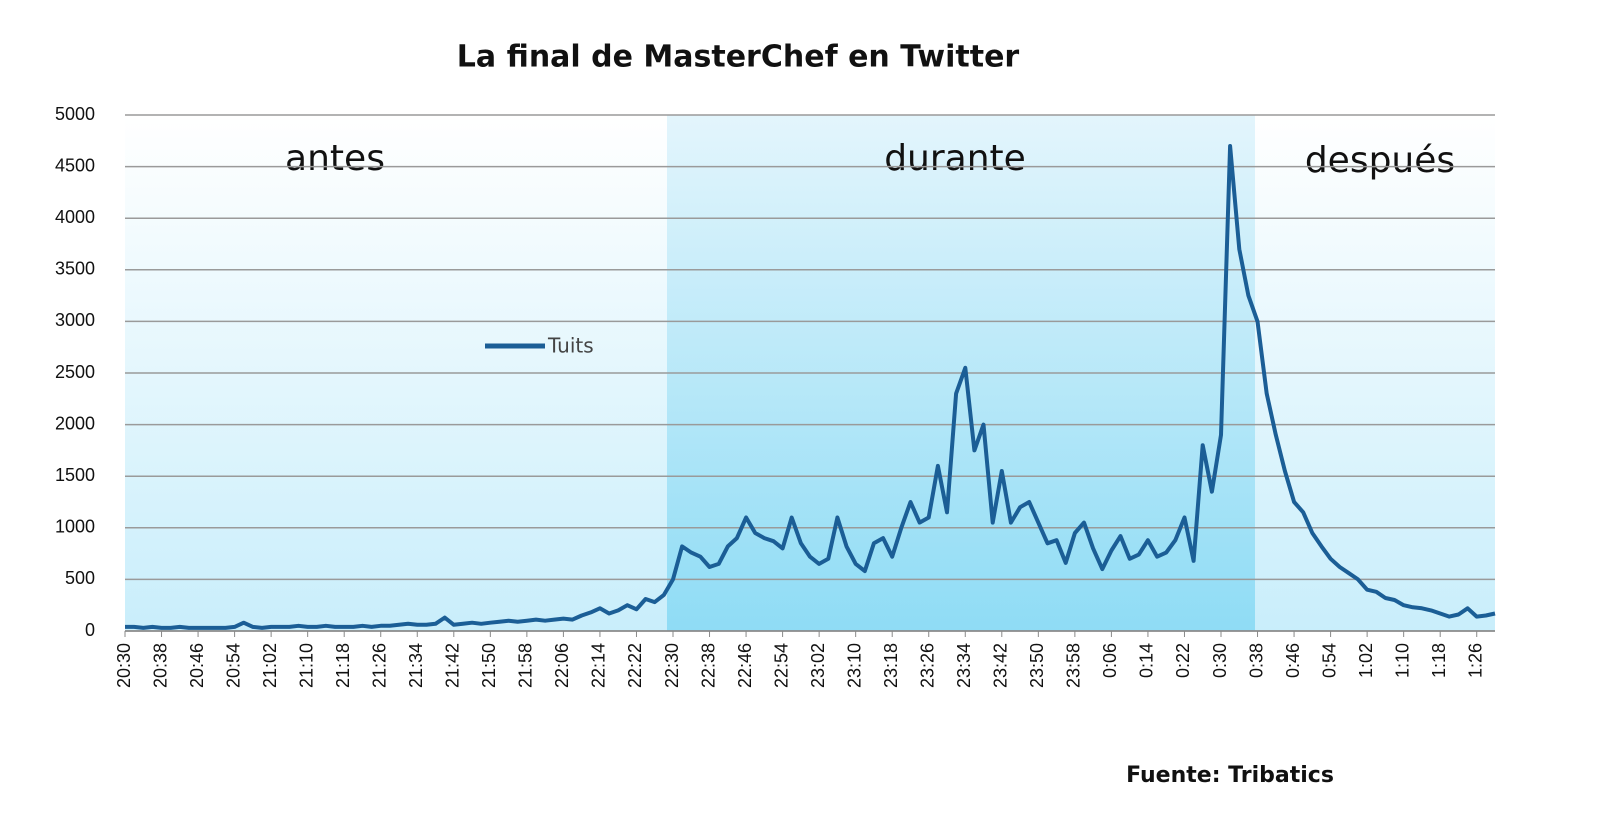 Image resolution: width=1600 pixels, height=838 pixels. What do you see at coordinates (854, 665) in the screenshot?
I see `x-tick-label: 23:10` at bounding box center [854, 665].